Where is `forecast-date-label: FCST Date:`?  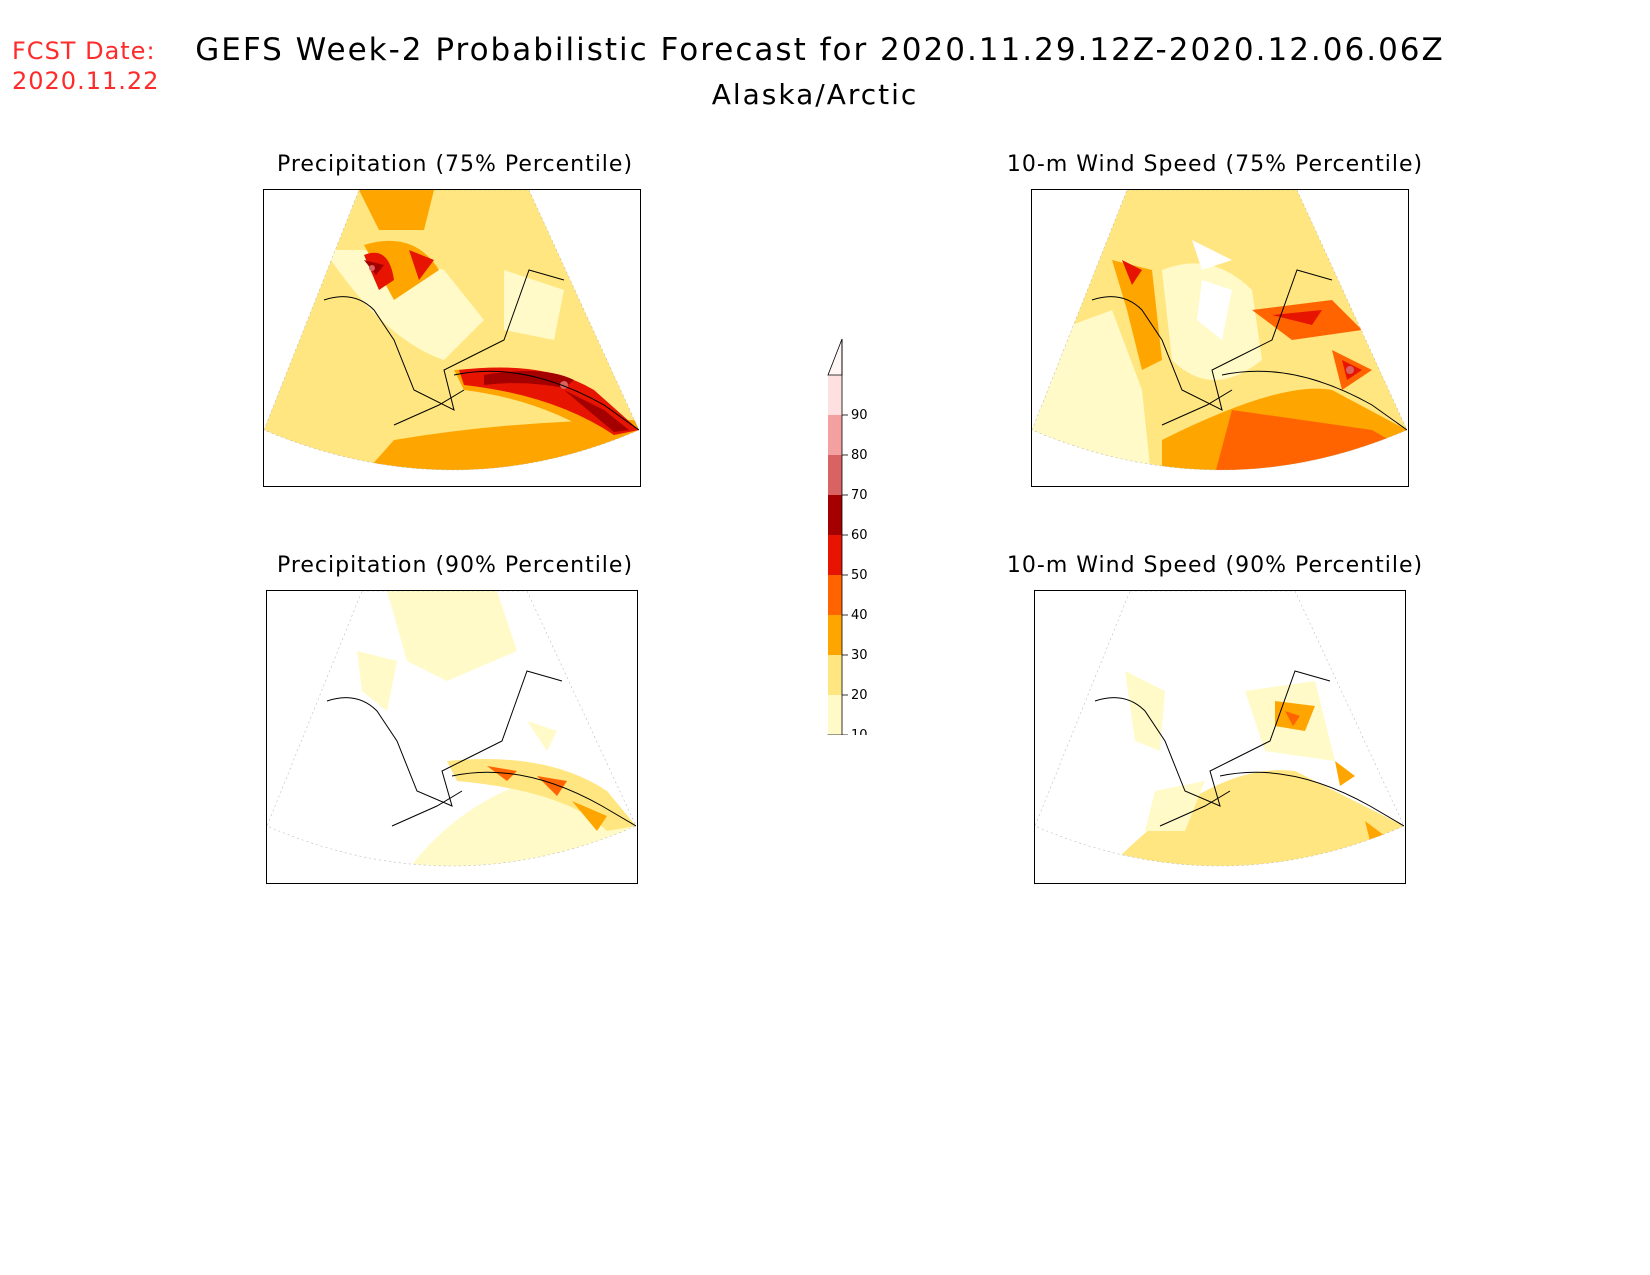 forecast-date-label: FCST Date: is located at coordinates (84, 51).